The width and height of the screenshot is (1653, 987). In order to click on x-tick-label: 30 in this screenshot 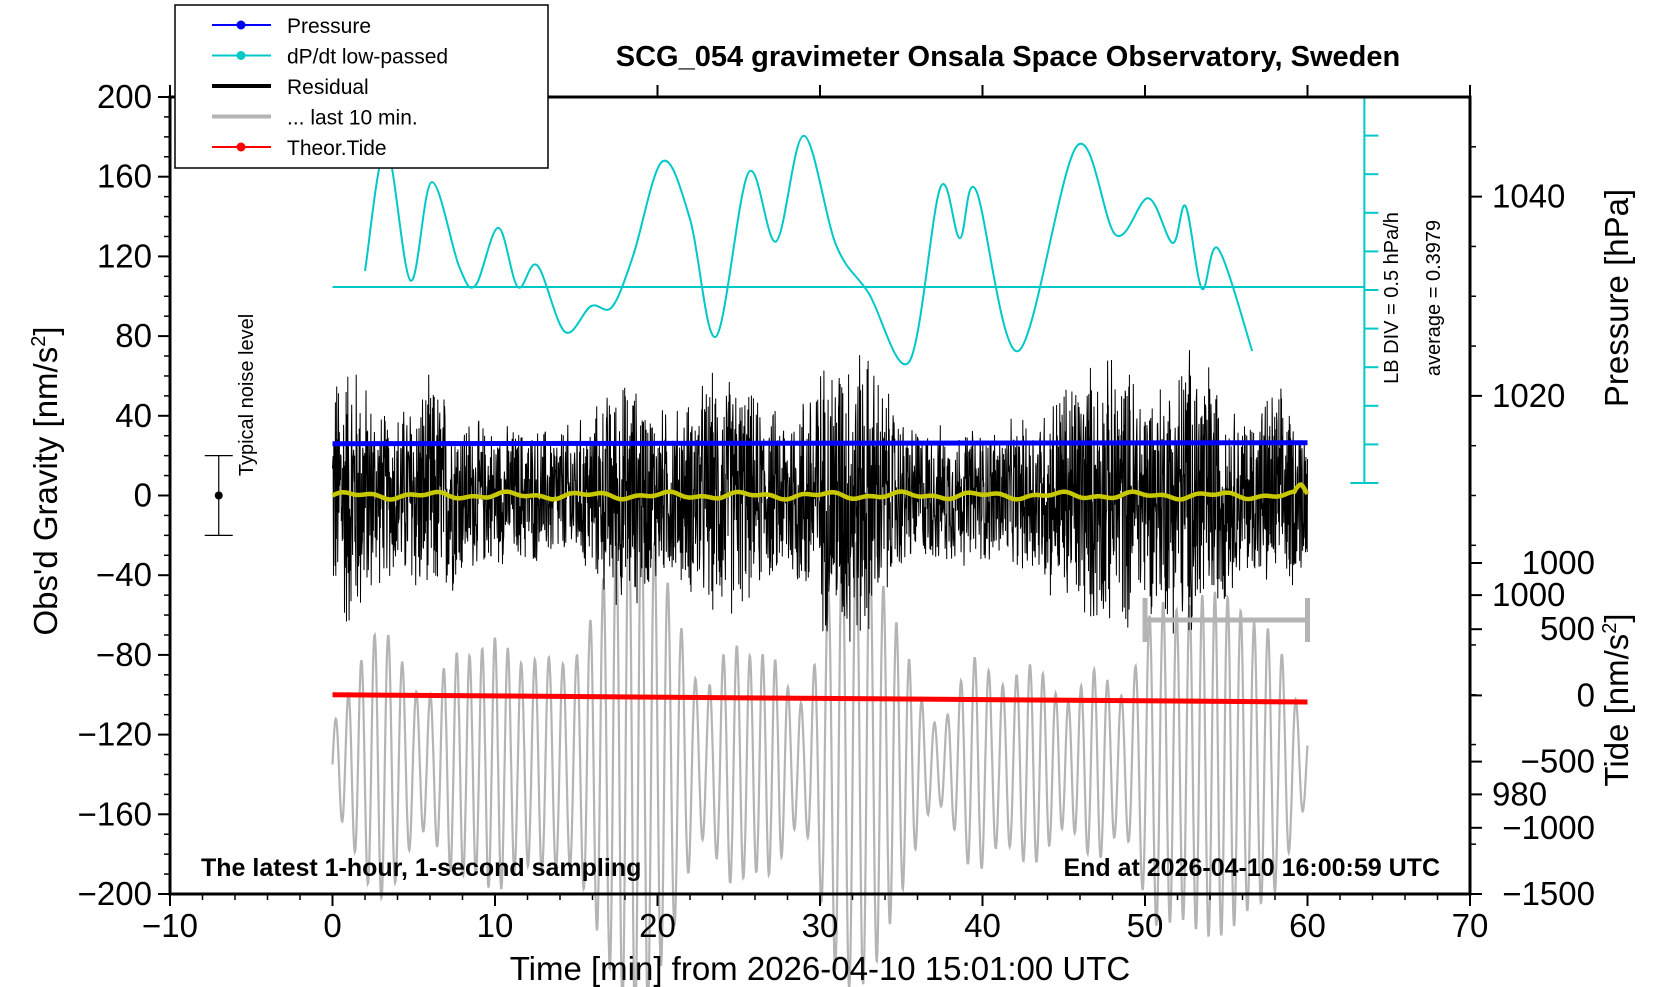, I will do `click(820, 925)`.